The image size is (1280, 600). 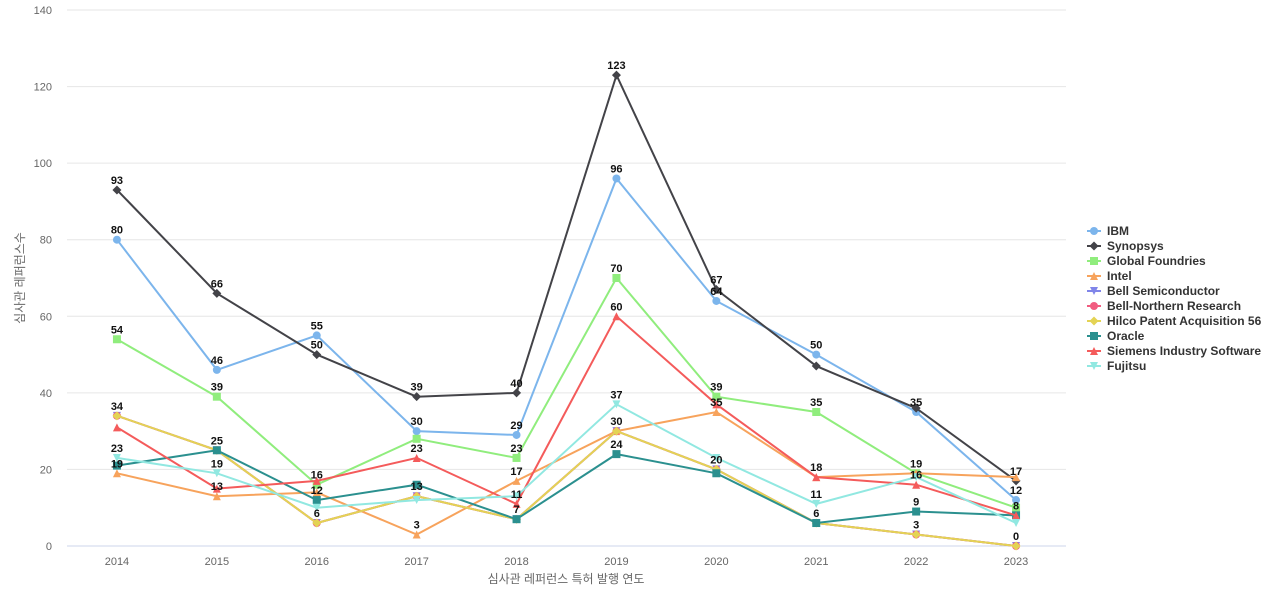 I want to click on legend-item-bell-semiconductor: Bell Semiconductor, so click(x=1153, y=291).